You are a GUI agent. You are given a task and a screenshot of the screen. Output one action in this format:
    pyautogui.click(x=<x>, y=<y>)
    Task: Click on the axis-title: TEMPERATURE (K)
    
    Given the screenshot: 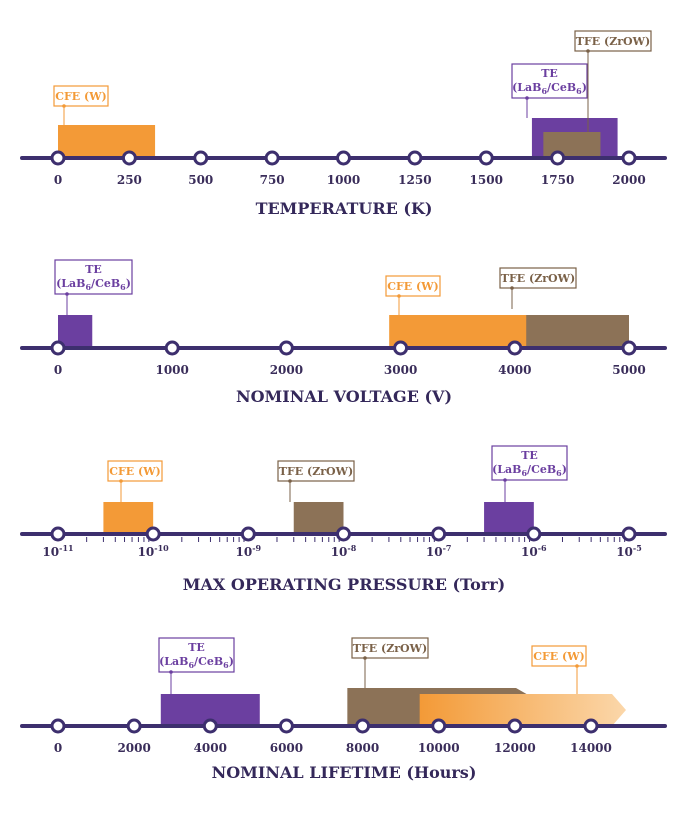 What is the action you would take?
    pyautogui.click(x=344, y=208)
    